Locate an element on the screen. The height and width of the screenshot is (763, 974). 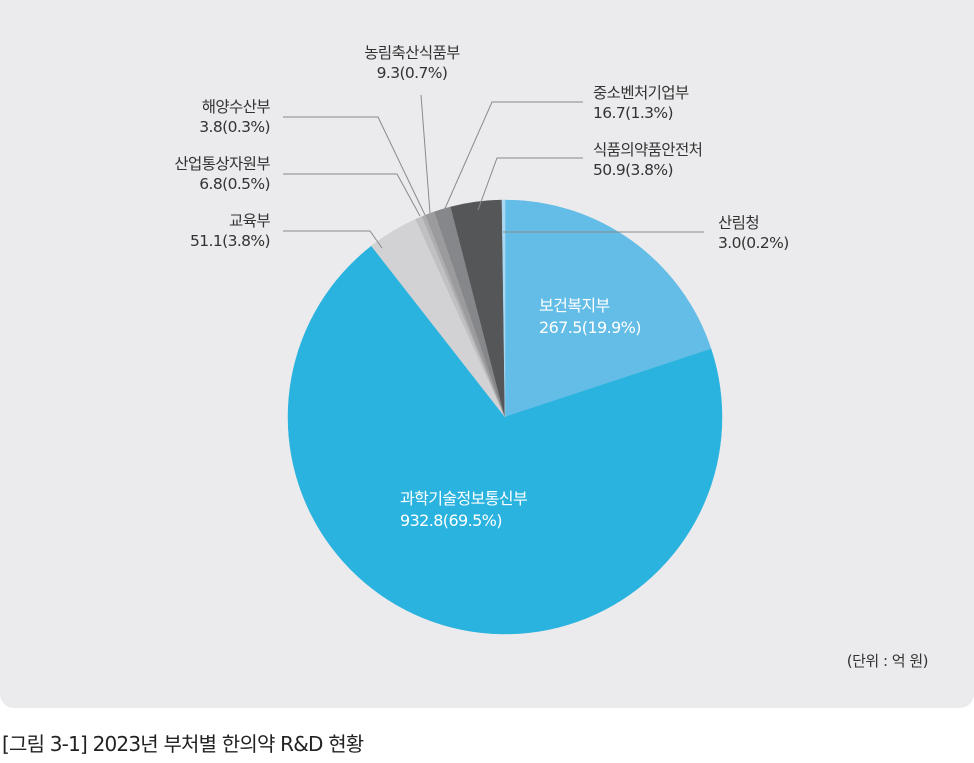
leader-line-sikpum is located at coordinates (530, 184).